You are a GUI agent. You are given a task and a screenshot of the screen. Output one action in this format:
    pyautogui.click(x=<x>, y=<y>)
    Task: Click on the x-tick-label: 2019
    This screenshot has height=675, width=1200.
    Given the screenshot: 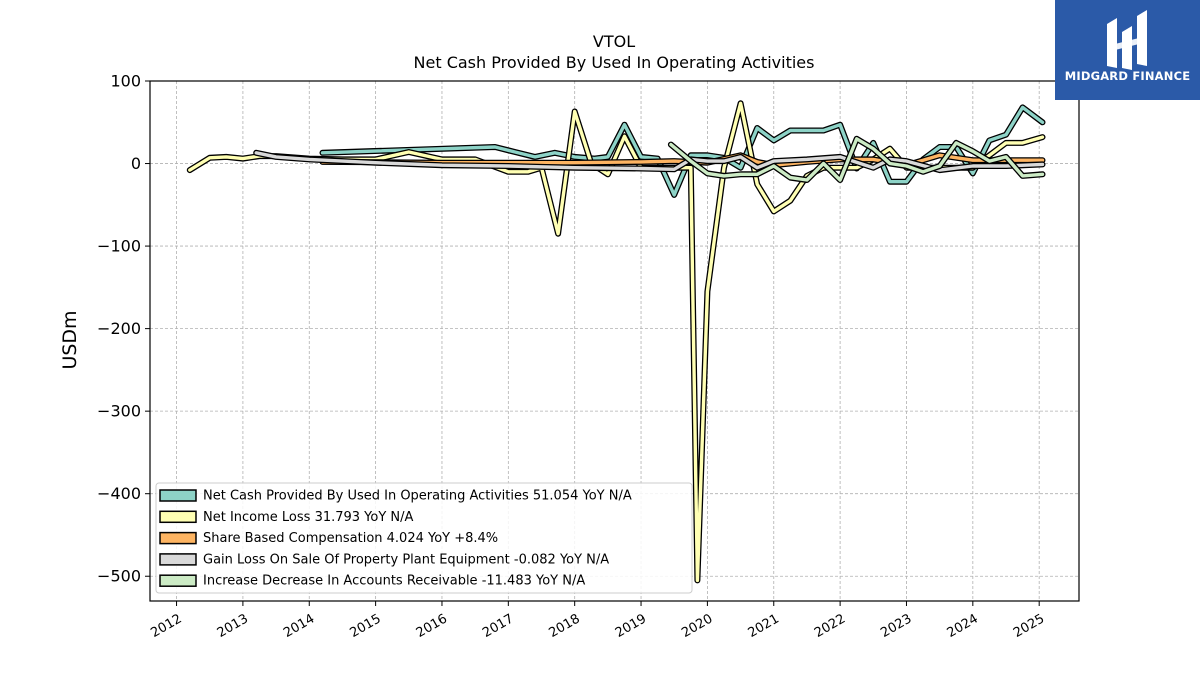 What is the action you would take?
    pyautogui.click(x=631, y=626)
    